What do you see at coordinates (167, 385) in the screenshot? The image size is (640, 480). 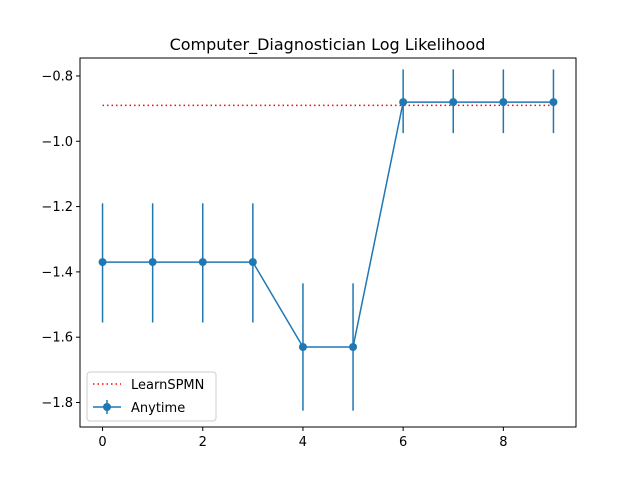 I see `legend-learnspmn-label: LearnSPMN` at bounding box center [167, 385].